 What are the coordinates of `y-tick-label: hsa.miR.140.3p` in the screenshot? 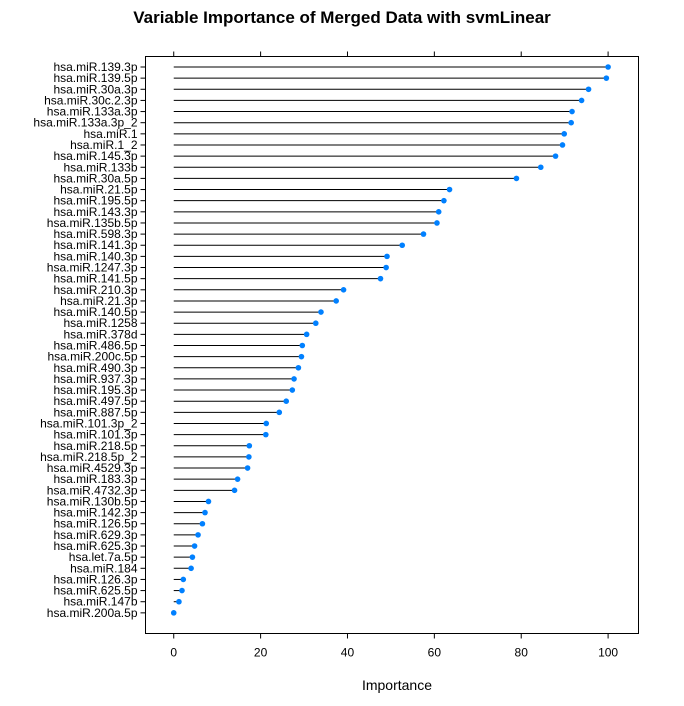 It's located at (95, 256).